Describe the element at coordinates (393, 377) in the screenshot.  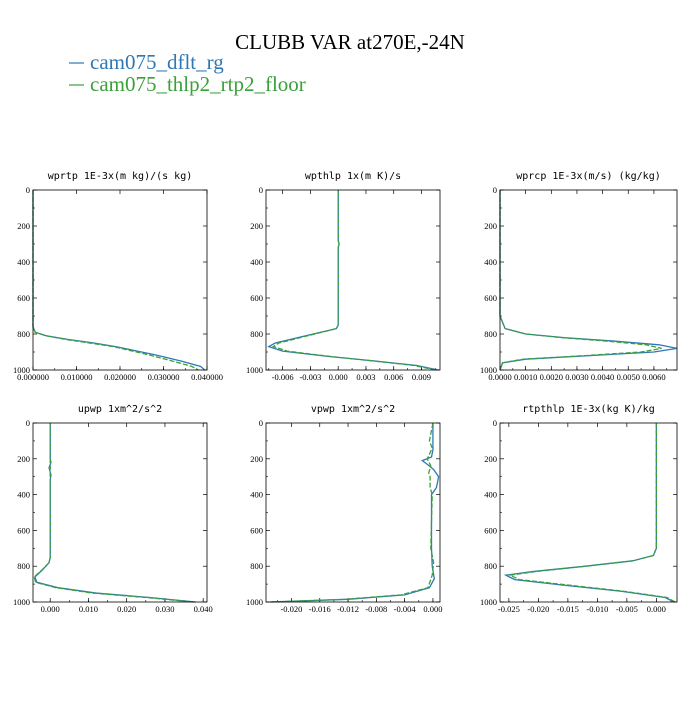
I see `x-tick-label: 0.006` at that location.